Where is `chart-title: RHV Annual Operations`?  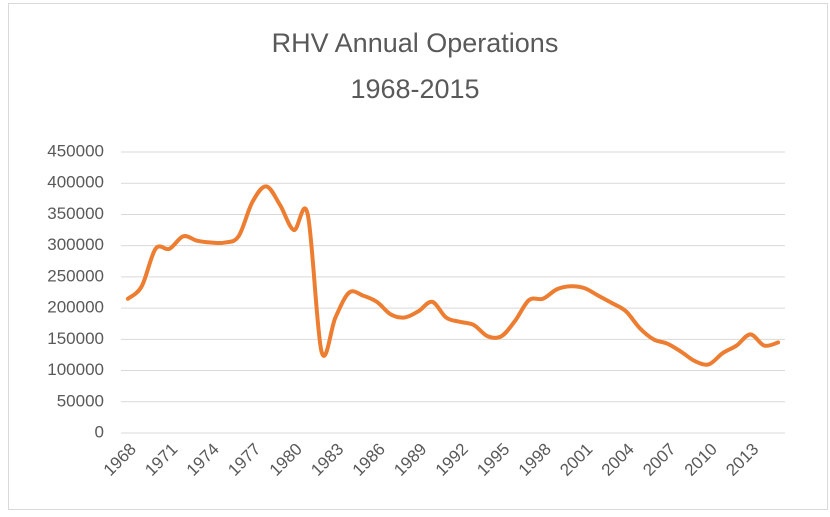
chart-title: RHV Annual Operations is located at coordinates (415, 43).